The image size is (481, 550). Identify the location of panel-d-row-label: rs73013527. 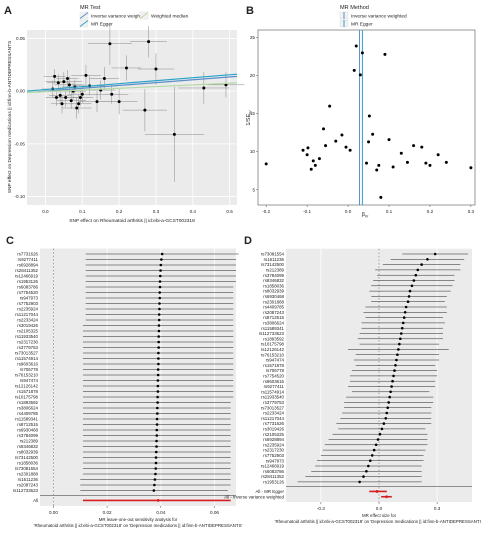
(273, 407).